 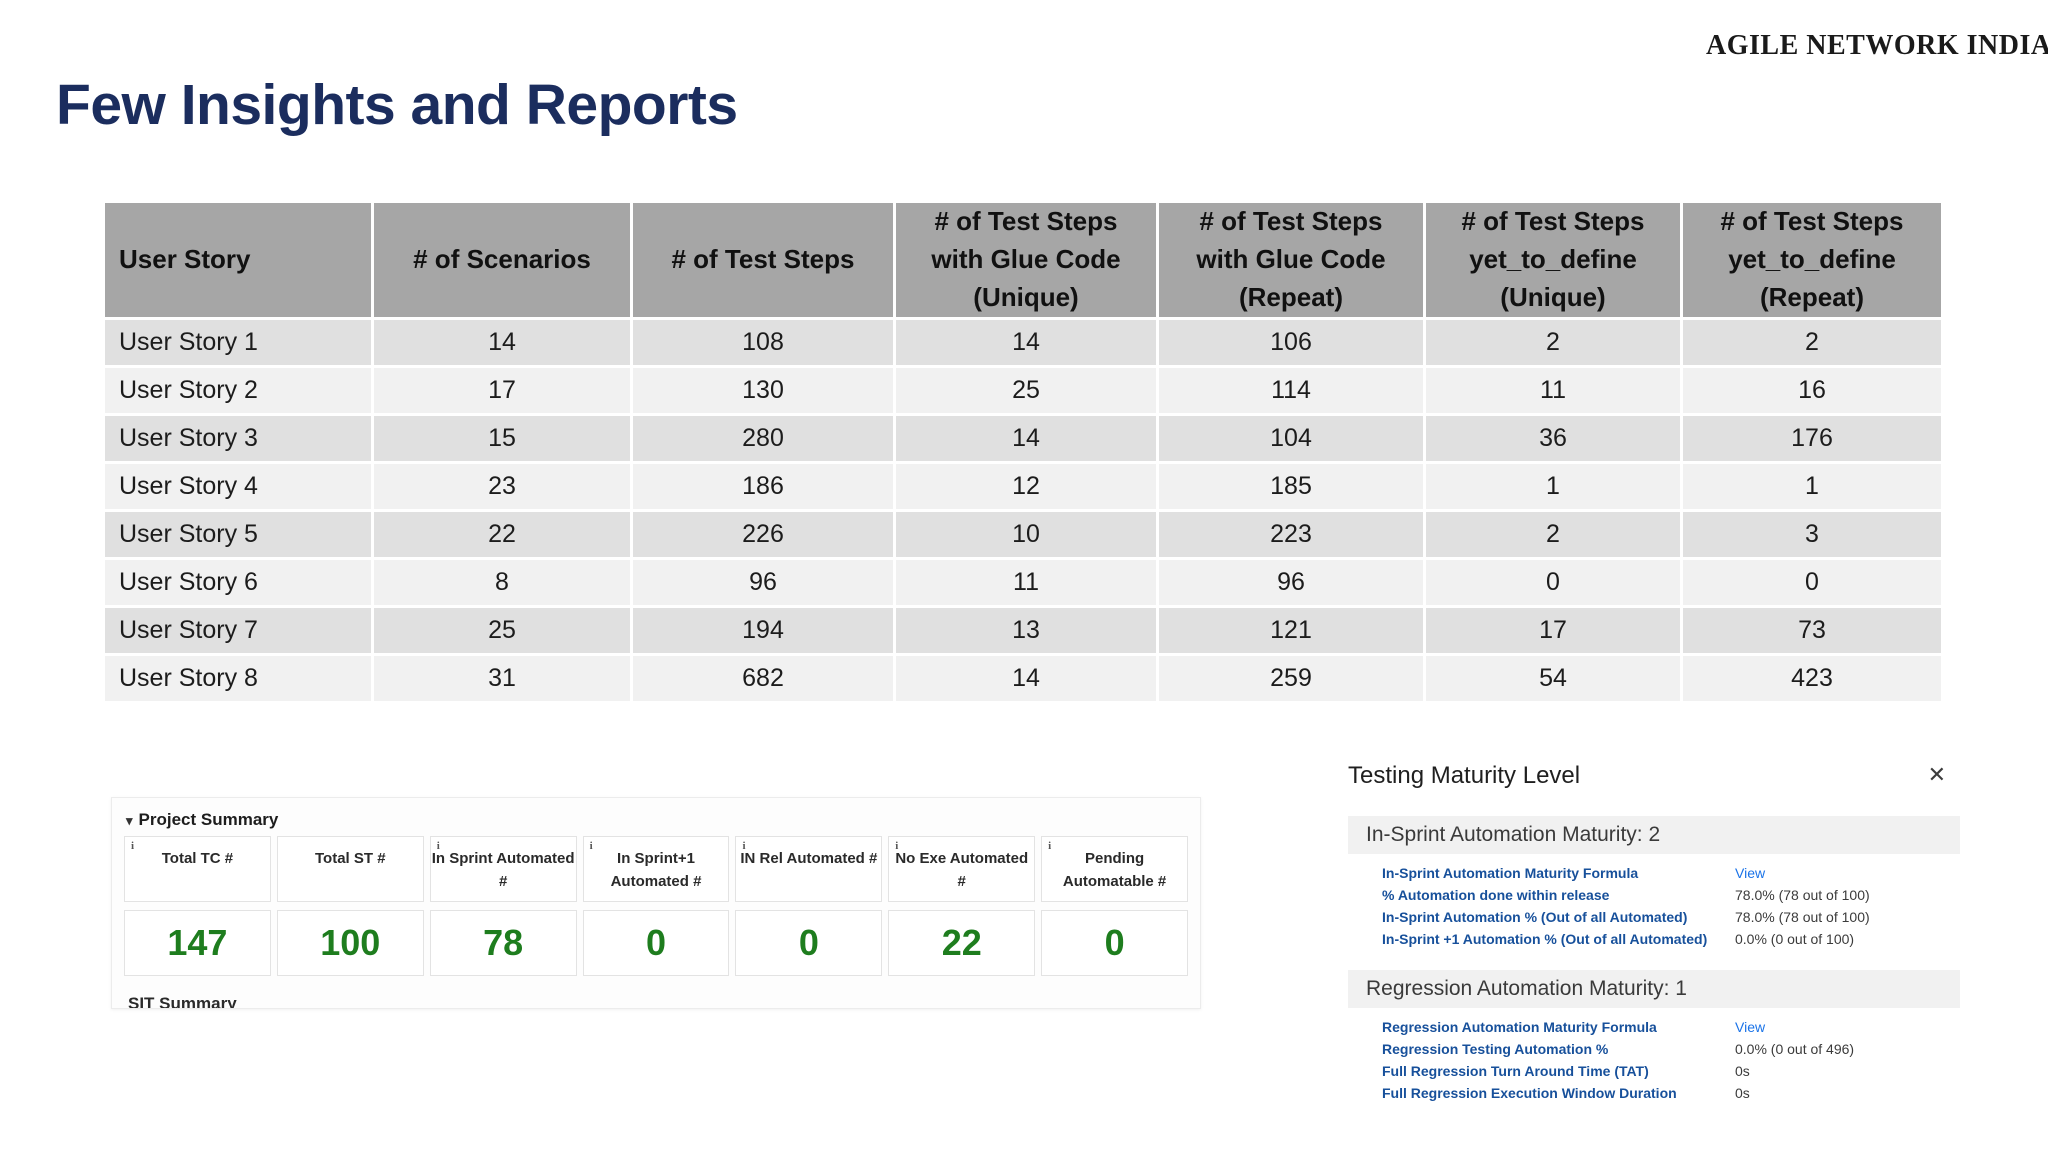 What do you see at coordinates (197, 943) in the screenshot?
I see `value-total-tc: 147` at bounding box center [197, 943].